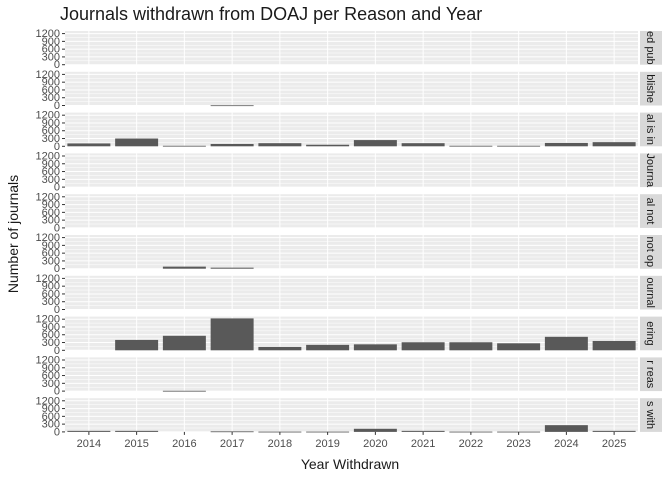  What do you see at coordinates (13, 234) in the screenshot?
I see `y-axis-title: Number of journals` at bounding box center [13, 234].